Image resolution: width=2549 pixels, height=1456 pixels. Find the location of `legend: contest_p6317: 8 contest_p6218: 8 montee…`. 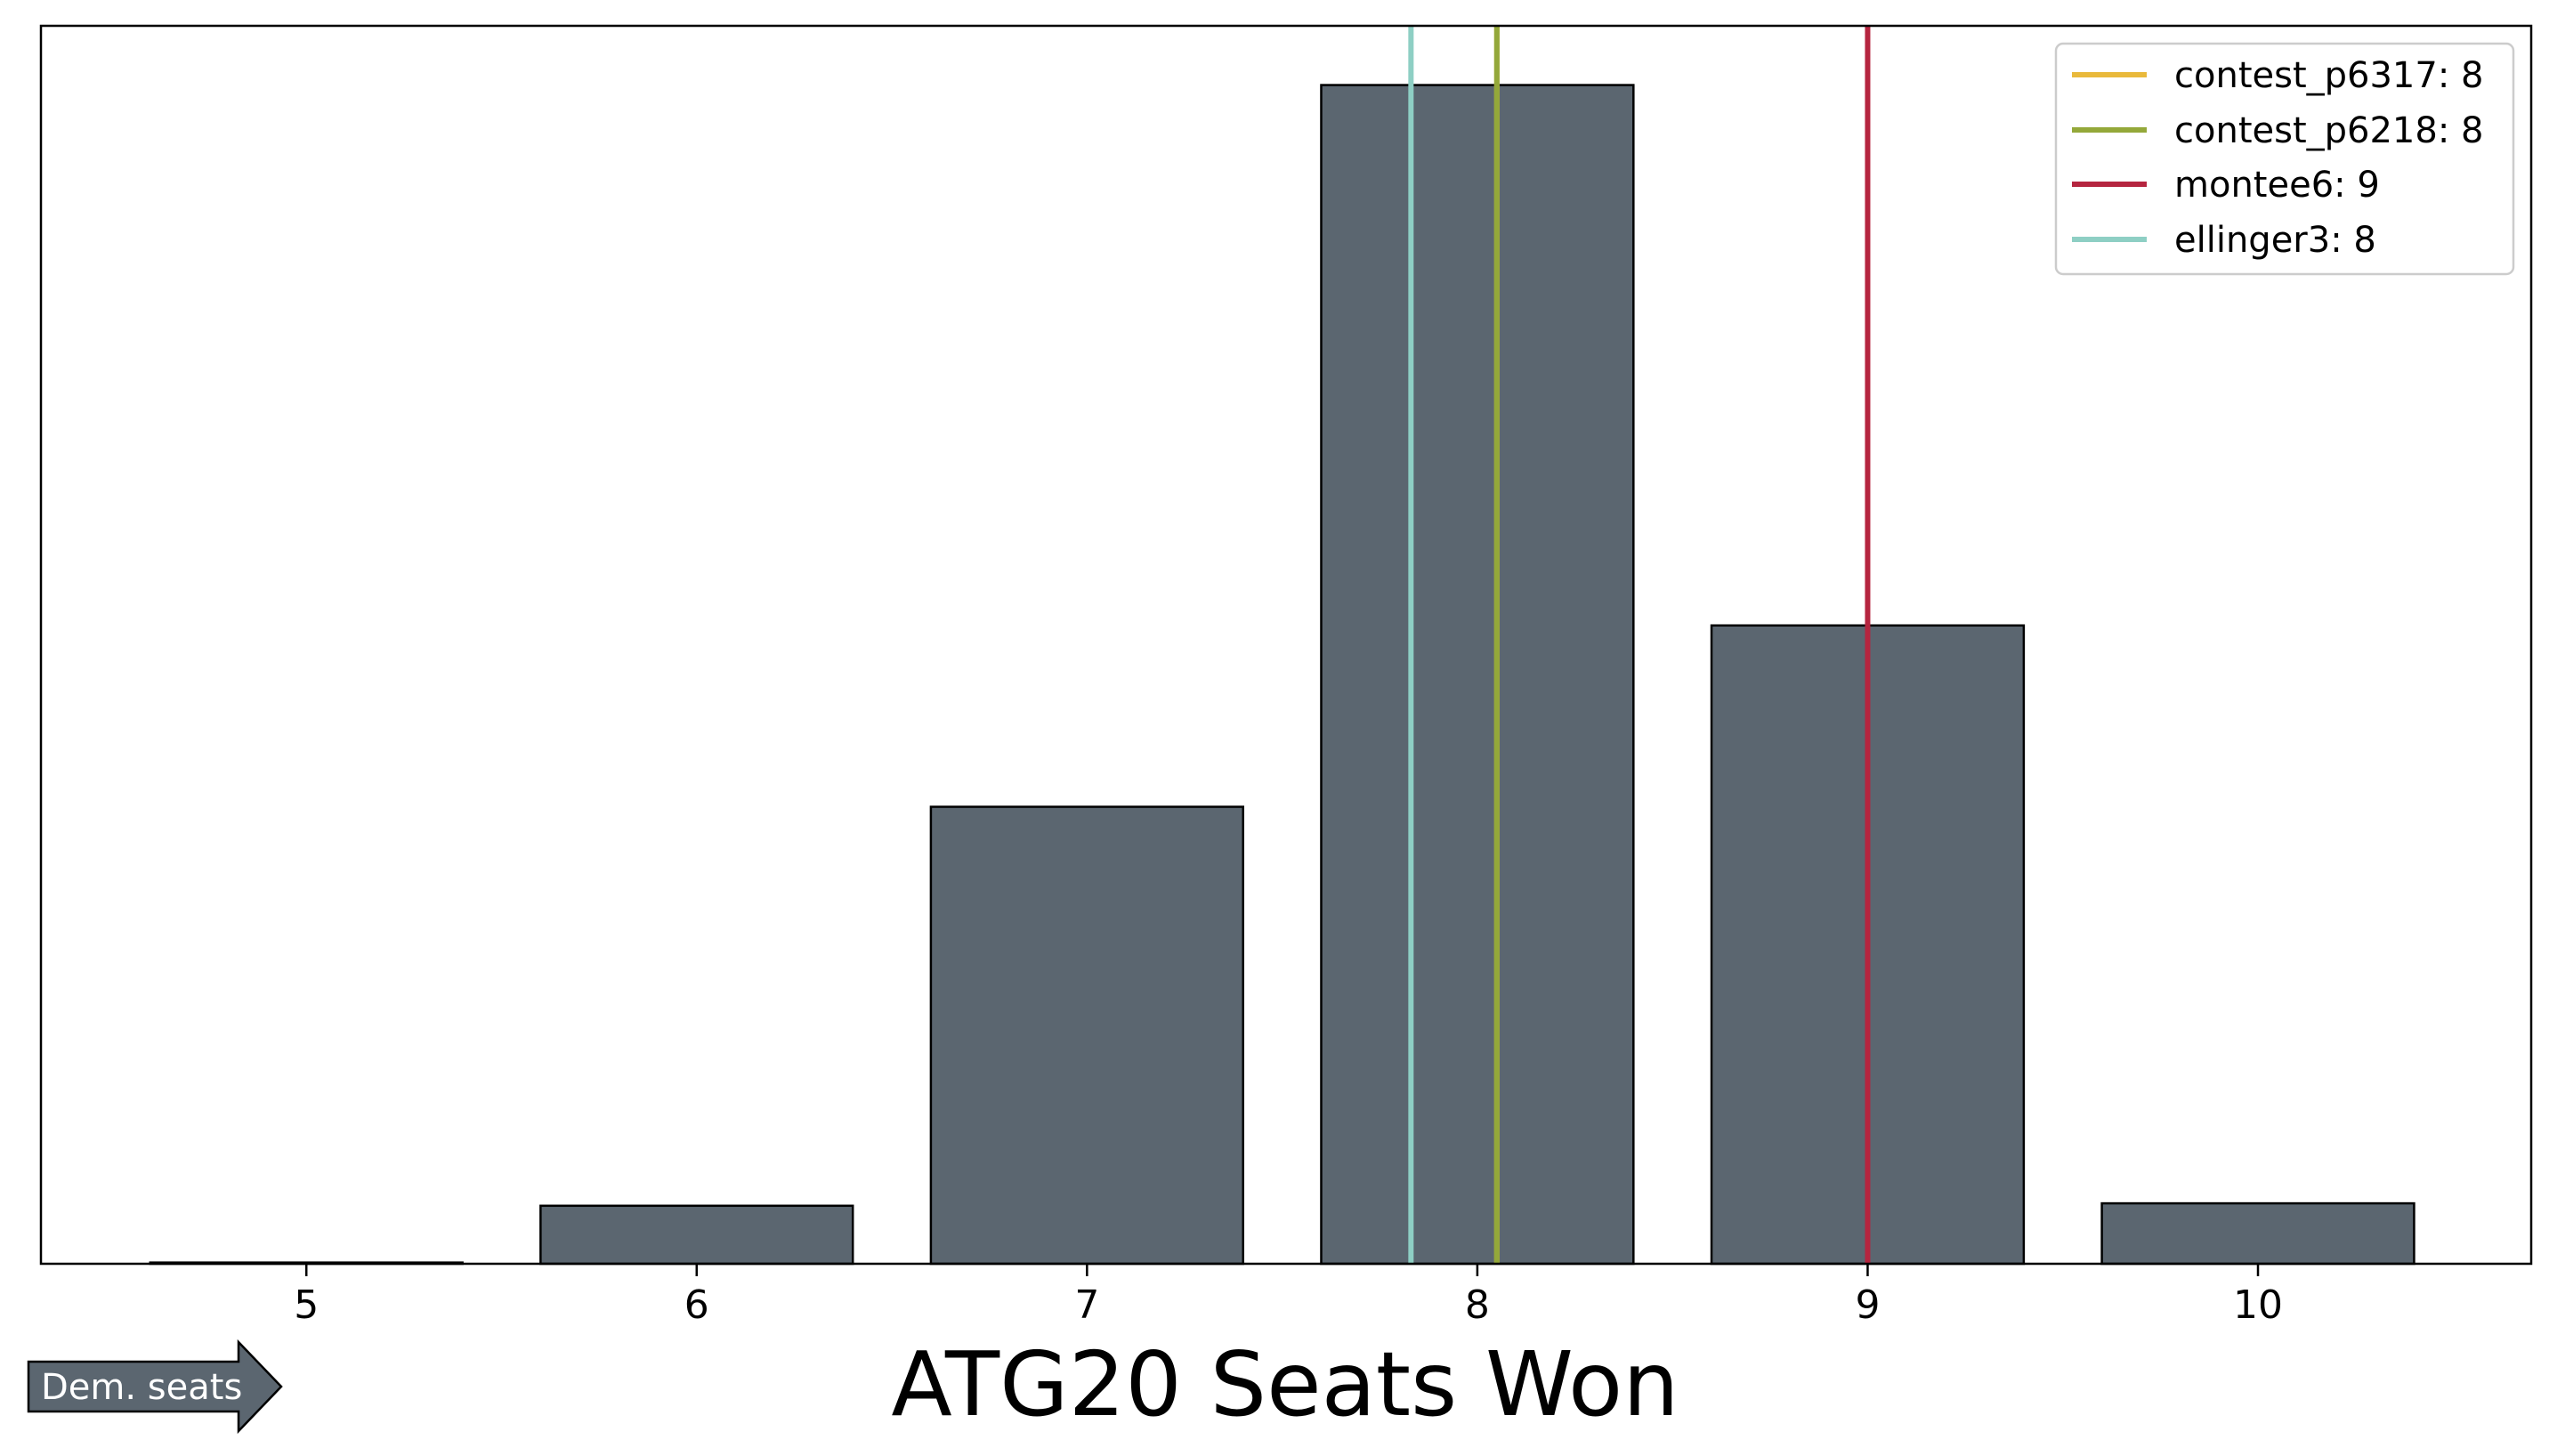

legend: contest_p6317: 8 contest_p6218: 8 montee… is located at coordinates (2284, 159).